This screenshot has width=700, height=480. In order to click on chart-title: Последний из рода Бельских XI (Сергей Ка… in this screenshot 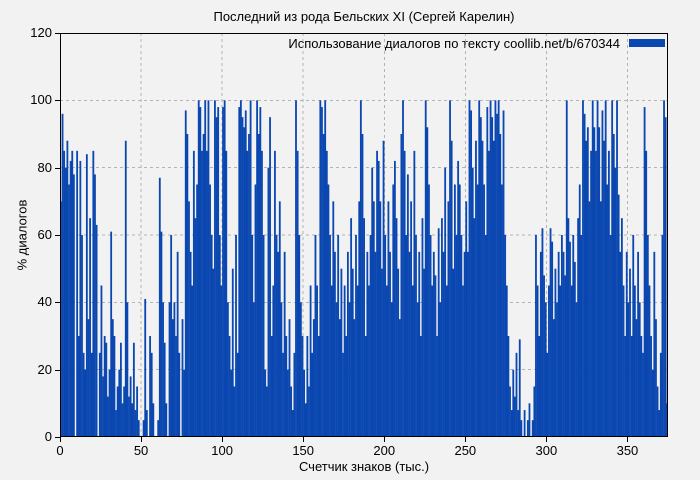, I will do `click(364, 16)`.